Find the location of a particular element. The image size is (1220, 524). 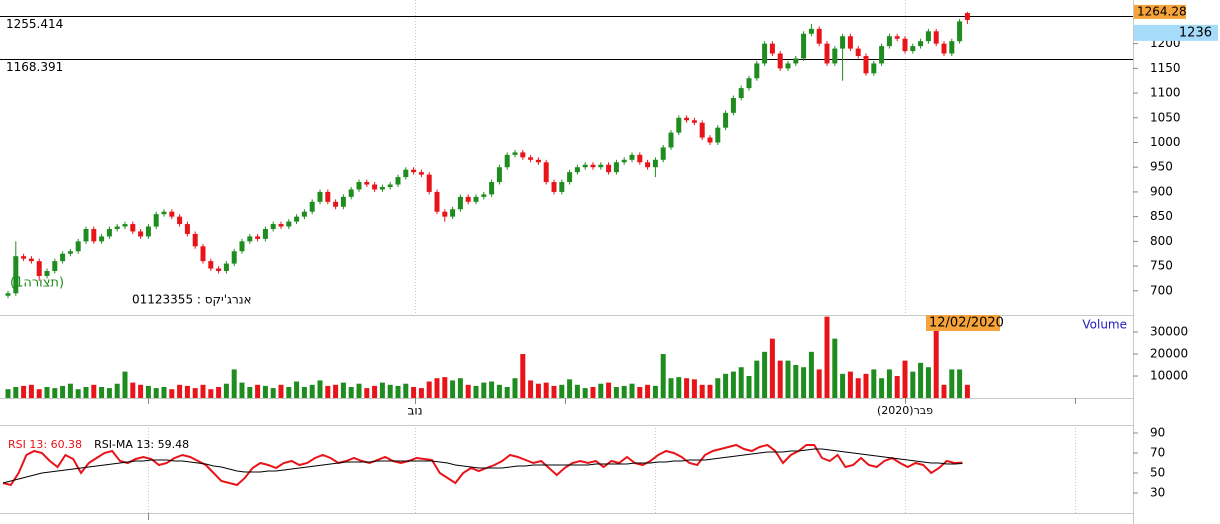

security-label: אנרג'יקס : 01123355 is located at coordinates (192, 300).